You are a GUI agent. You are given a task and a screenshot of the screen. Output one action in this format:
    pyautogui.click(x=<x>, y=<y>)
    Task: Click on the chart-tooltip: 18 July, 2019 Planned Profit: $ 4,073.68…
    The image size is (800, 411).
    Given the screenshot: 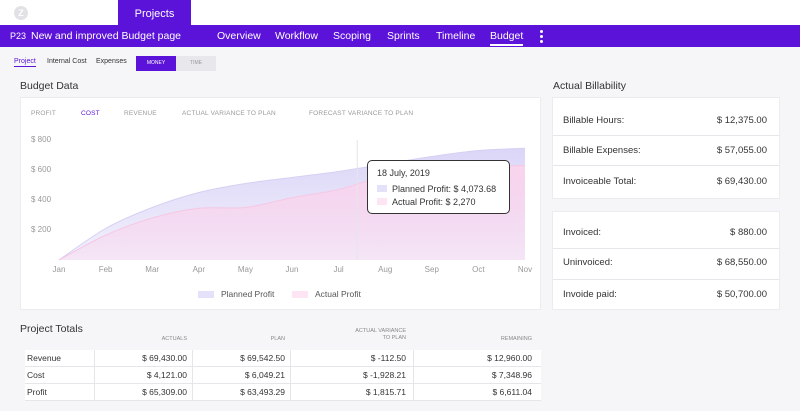 What is the action you would take?
    pyautogui.click(x=438, y=187)
    